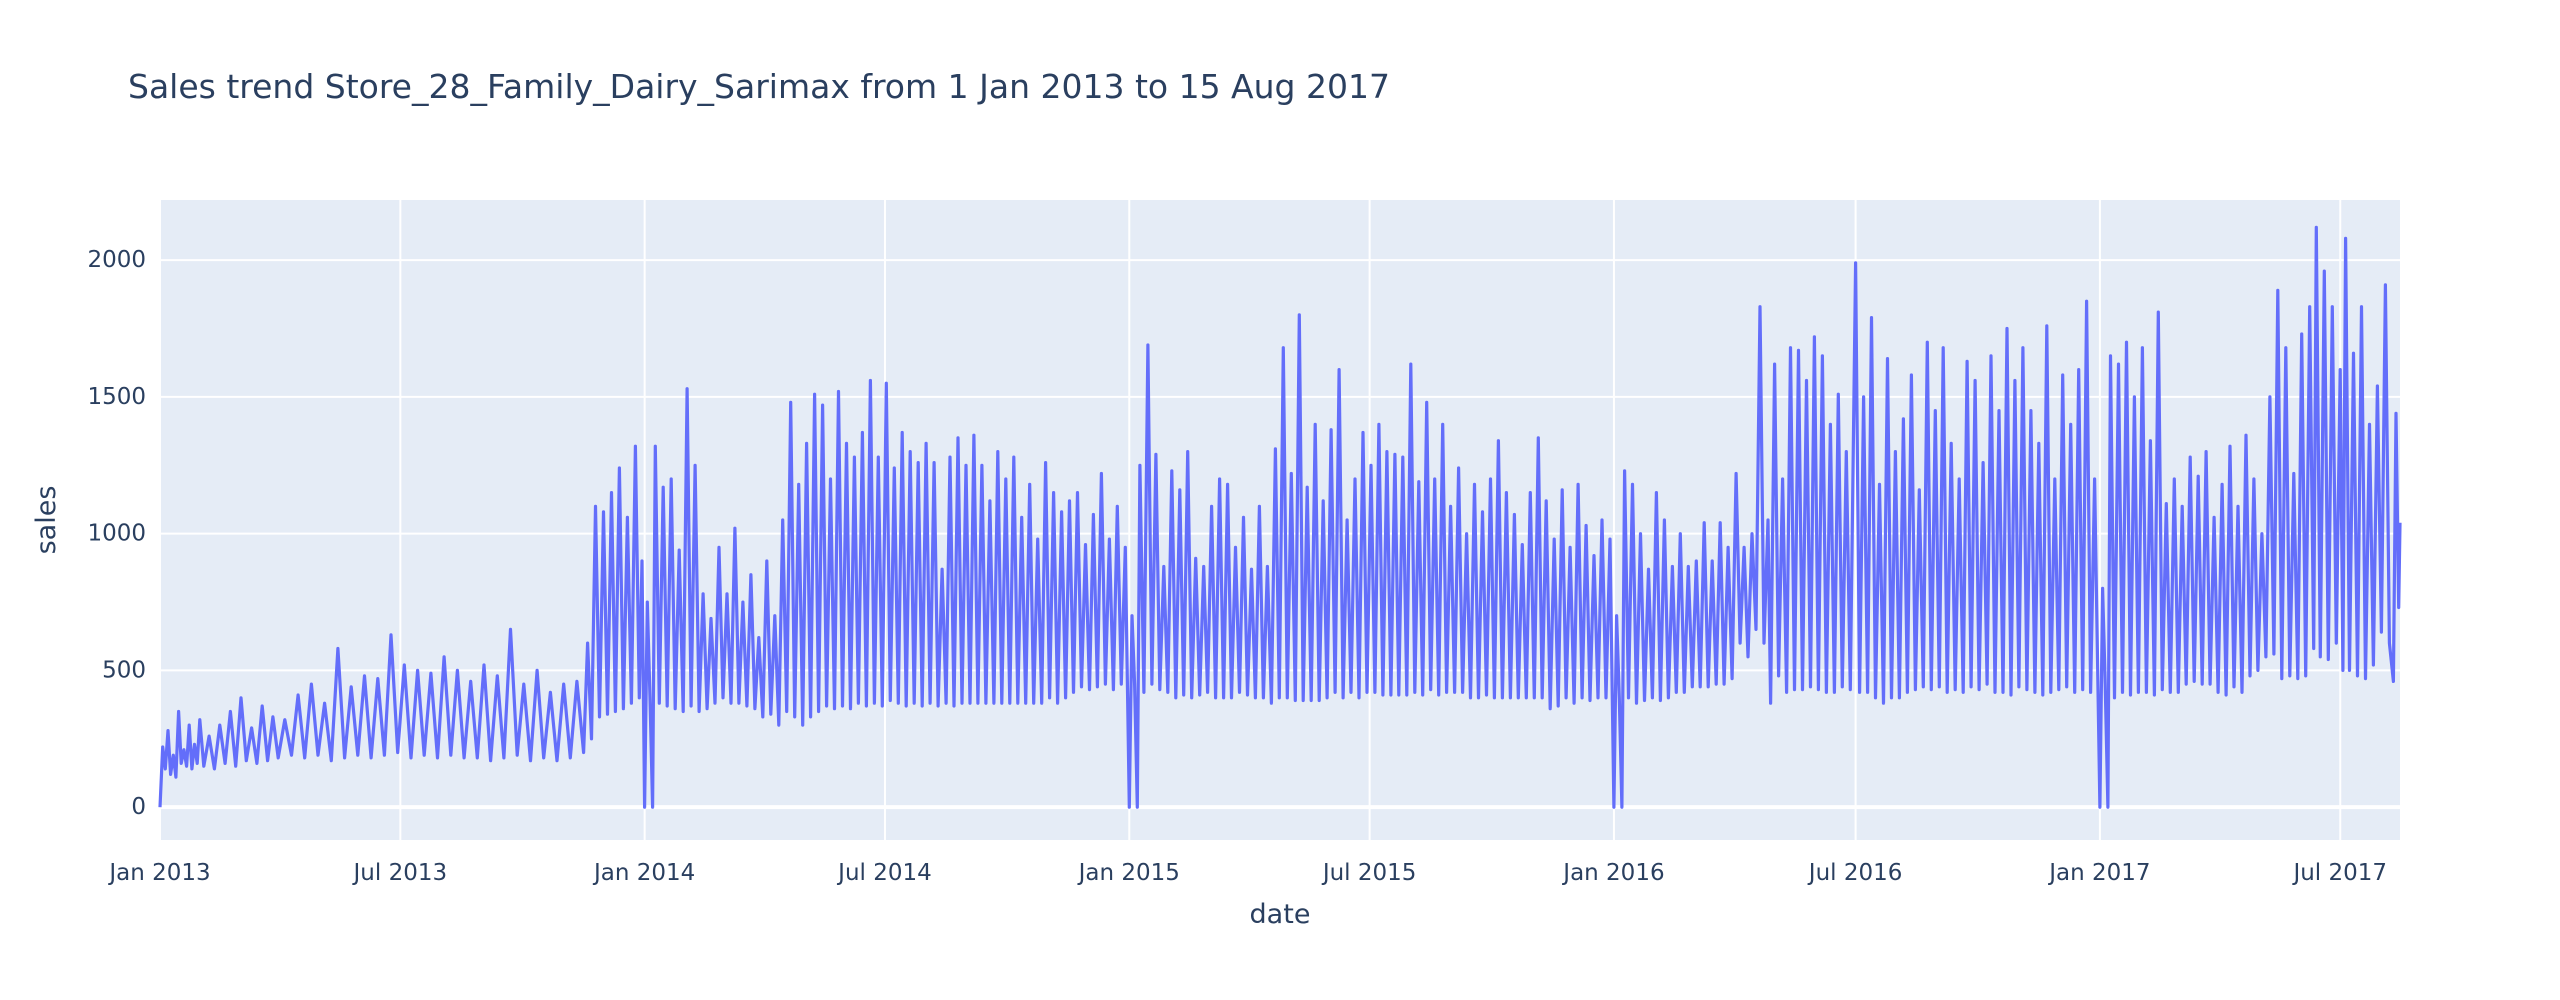  I want to click on x-tick-label: Jul 2015, so click(1369, 873).